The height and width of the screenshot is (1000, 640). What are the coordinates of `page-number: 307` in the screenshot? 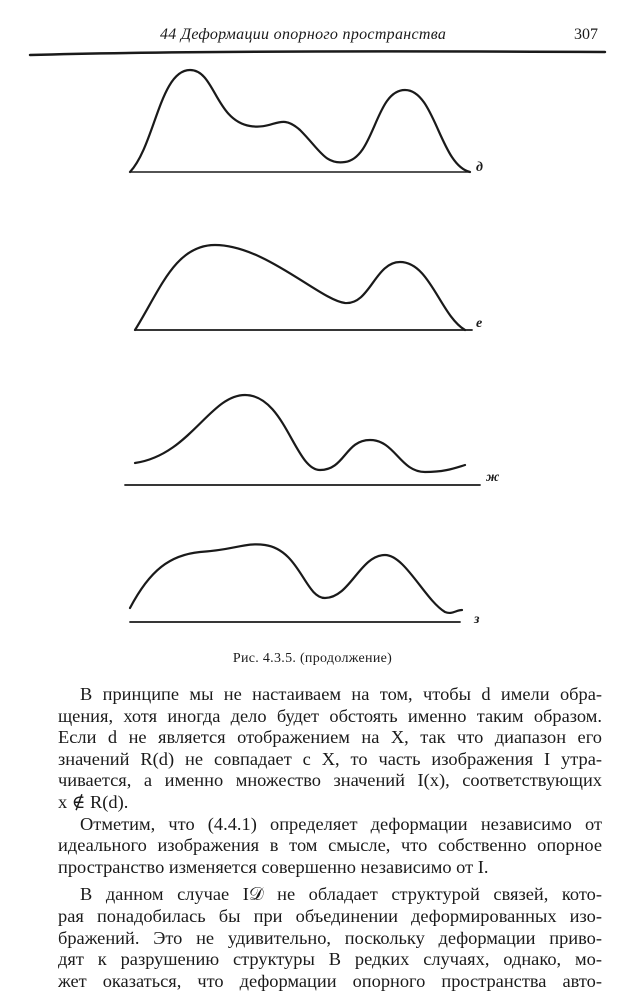 It's located at (586, 34).